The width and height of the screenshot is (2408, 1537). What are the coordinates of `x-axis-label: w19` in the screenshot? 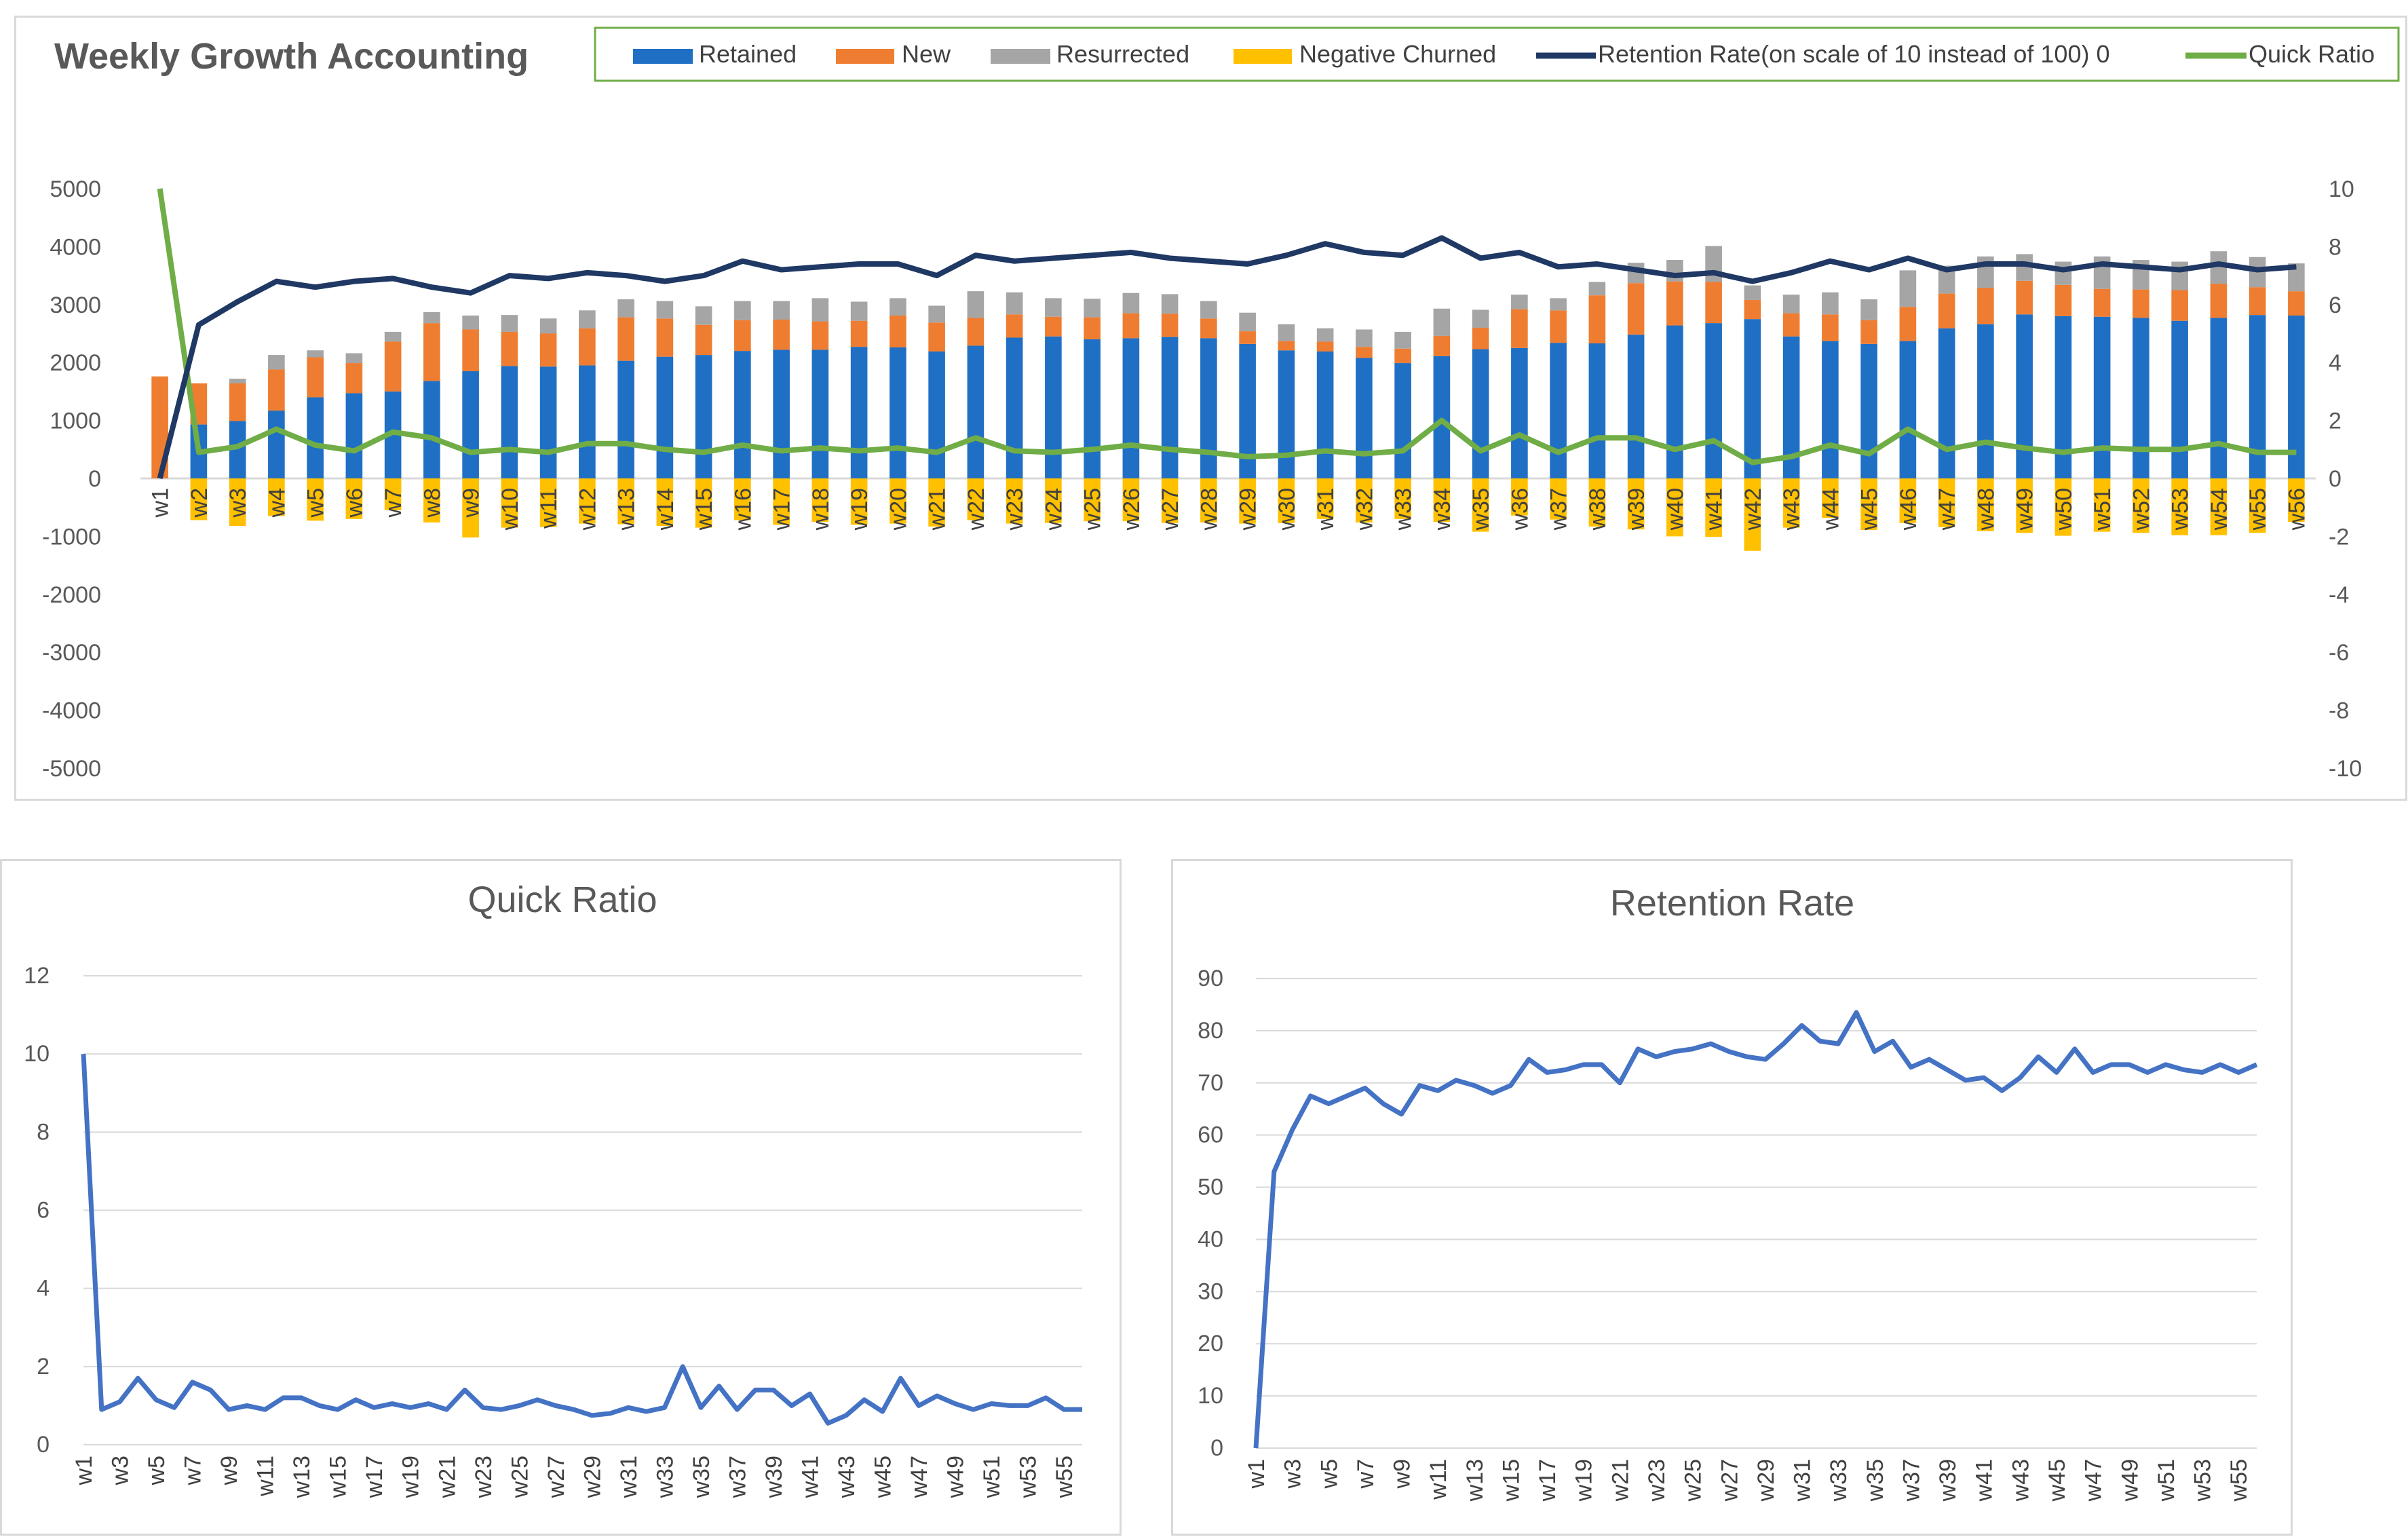 It's located at (411, 1477).